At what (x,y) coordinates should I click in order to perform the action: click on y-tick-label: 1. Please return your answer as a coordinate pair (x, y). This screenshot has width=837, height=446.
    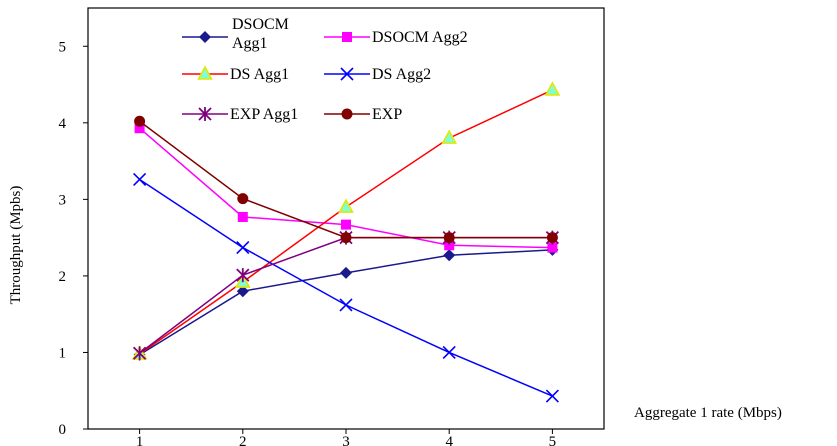
    Looking at the image, I should click on (63, 353).